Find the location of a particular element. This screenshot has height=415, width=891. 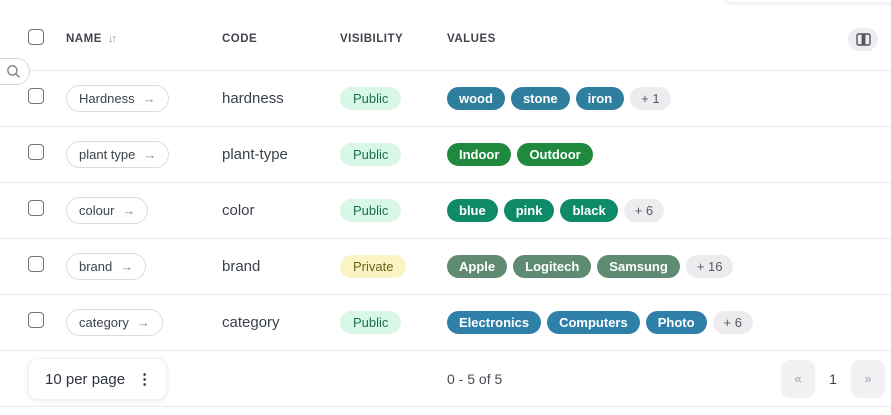

column-header-values: VALUES is located at coordinates (471, 39).